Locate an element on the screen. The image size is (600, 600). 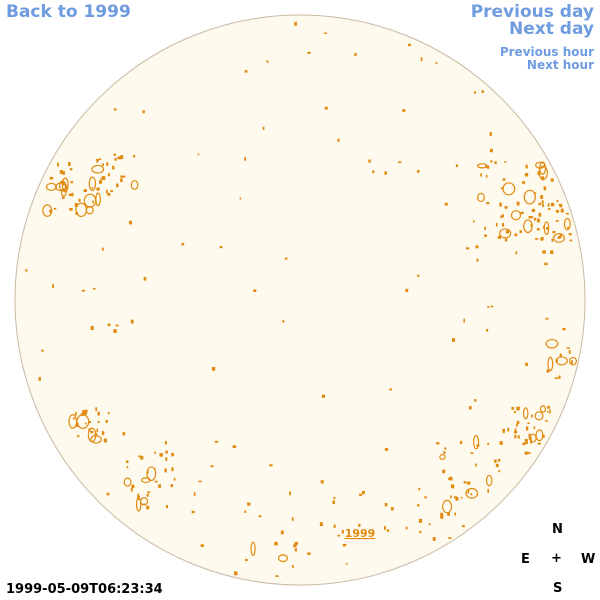
next-day-link: Next day is located at coordinates (551, 29).